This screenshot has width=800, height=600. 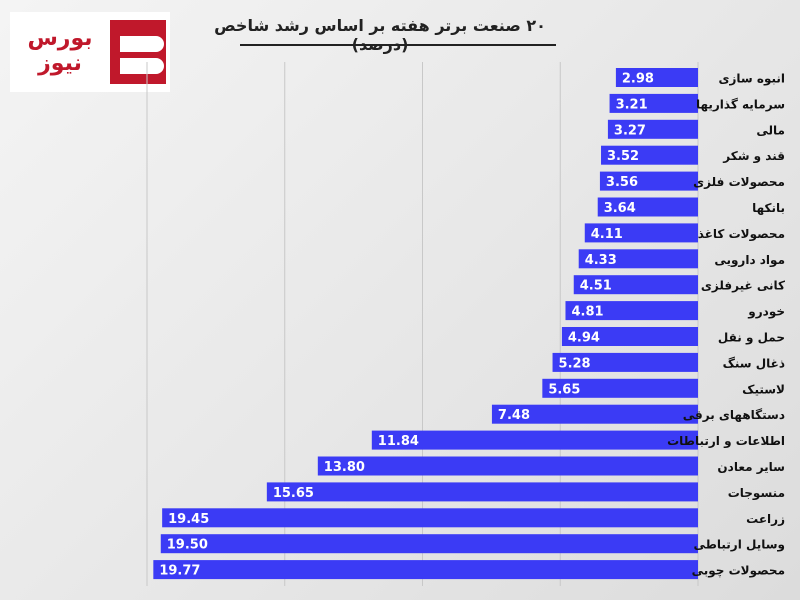 What do you see at coordinates (751, 79) in the screenshot?
I see `category-label: انبوه سازی` at bounding box center [751, 79].